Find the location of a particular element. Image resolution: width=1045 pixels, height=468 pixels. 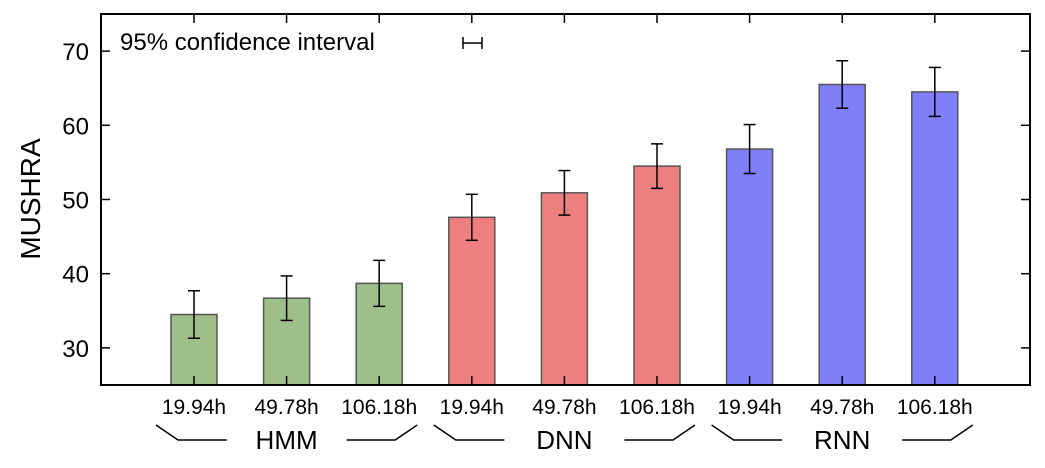

group-label: DNN is located at coordinates (564, 440).